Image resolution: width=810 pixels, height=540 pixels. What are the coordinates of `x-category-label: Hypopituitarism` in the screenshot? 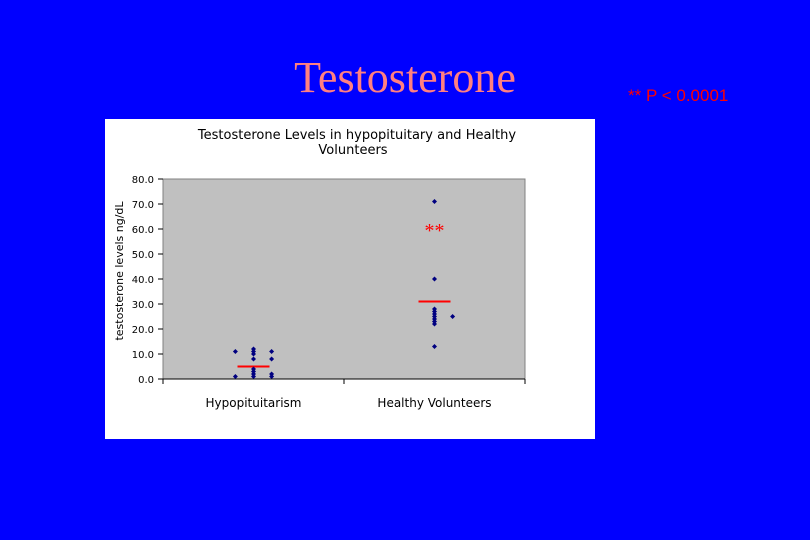 It's located at (254, 403).